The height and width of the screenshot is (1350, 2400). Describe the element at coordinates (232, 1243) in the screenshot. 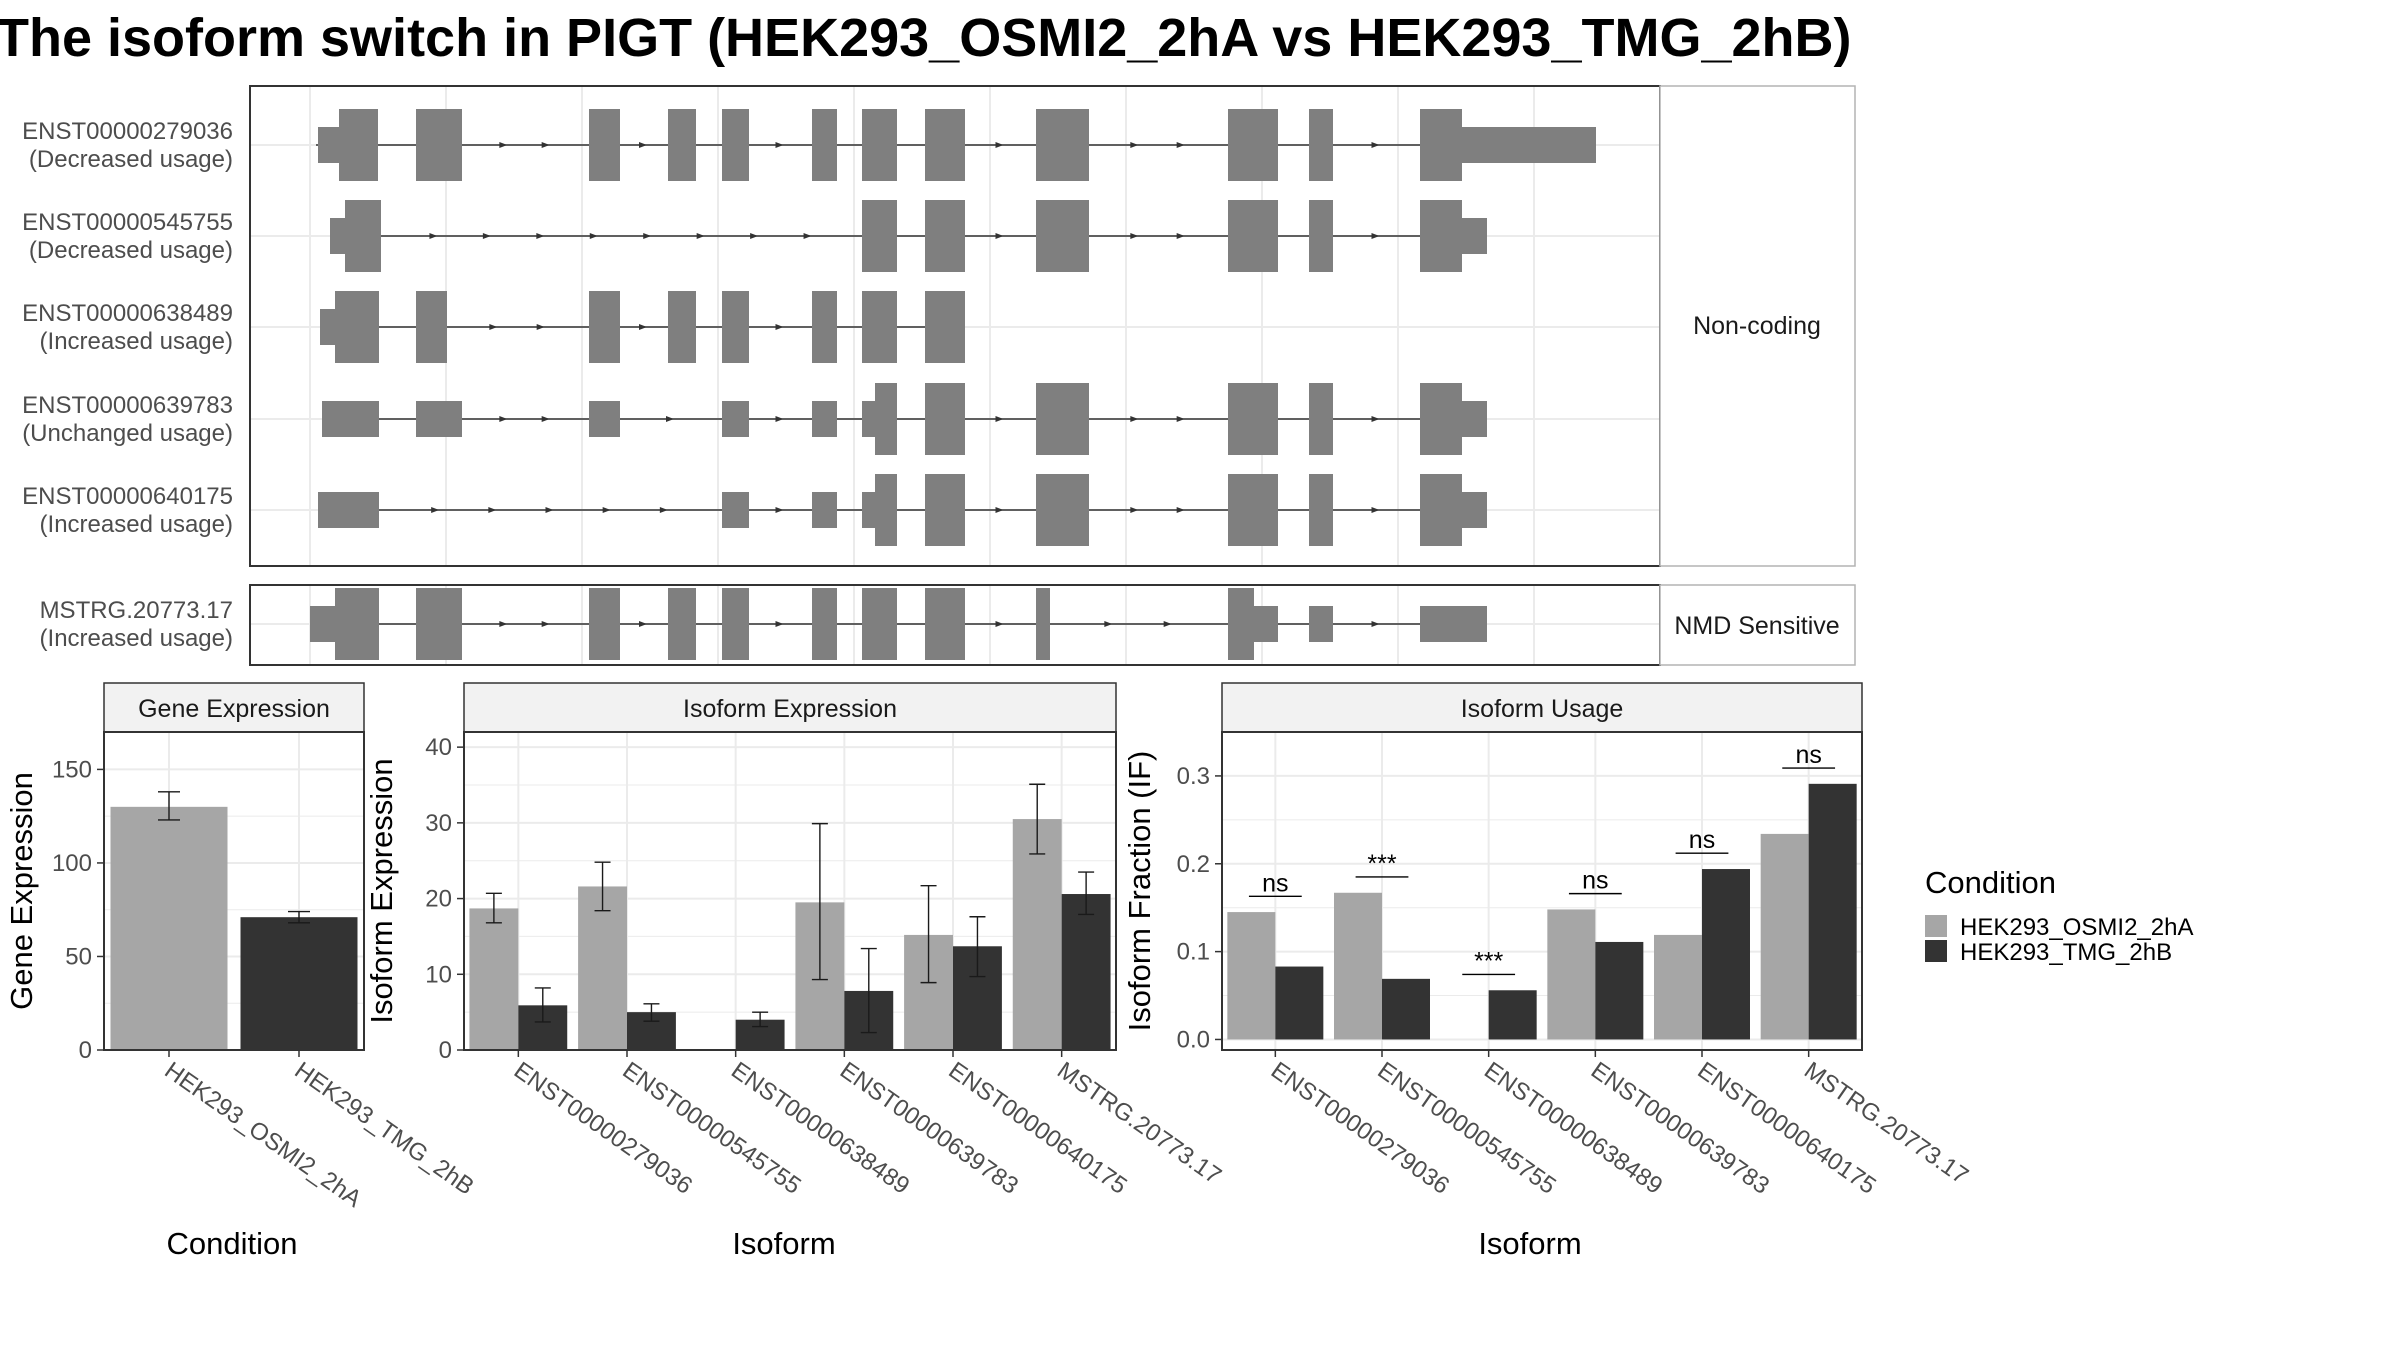

I see `x-axis-title: Condition` at that location.